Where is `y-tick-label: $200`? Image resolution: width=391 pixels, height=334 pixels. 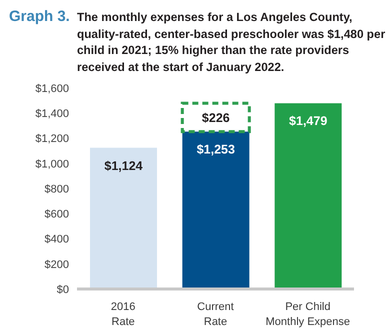
y-tick-label: $200 is located at coordinates (56, 264).